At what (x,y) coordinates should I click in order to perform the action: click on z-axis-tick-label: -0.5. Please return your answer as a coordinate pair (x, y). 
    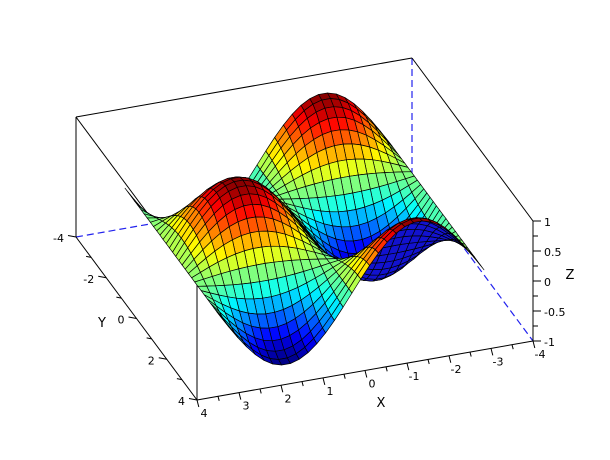
    Looking at the image, I should click on (554, 312).